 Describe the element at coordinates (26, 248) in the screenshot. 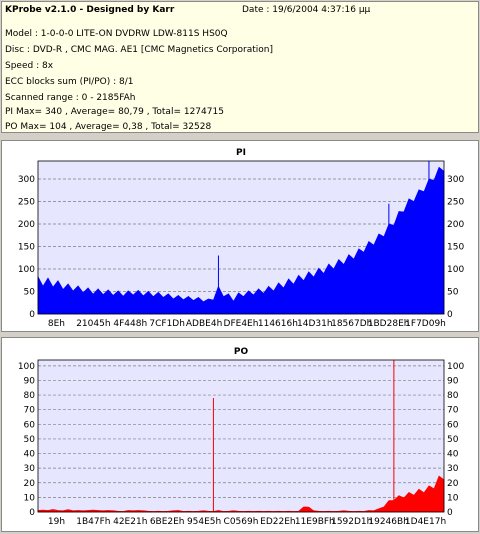

I see `y-tick-label-left: 150` at that location.